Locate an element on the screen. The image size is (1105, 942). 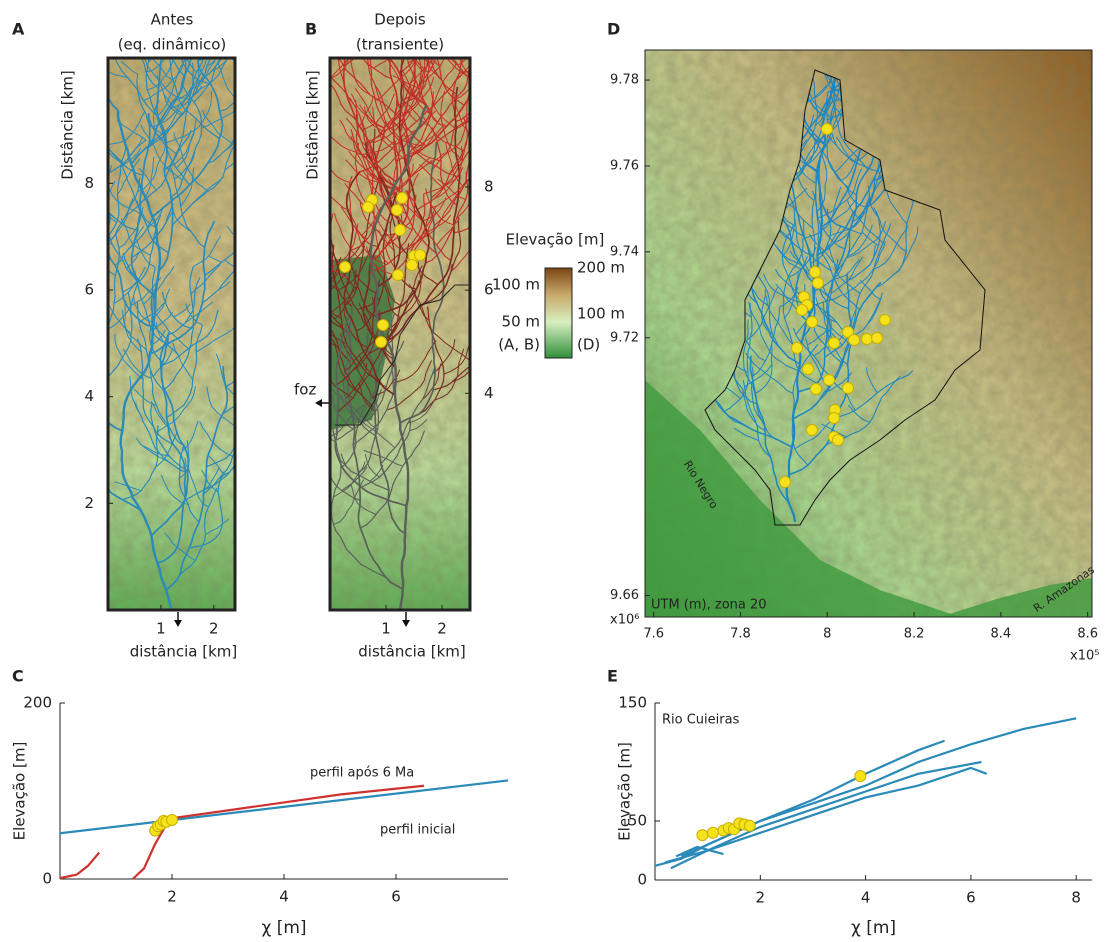
colorbar-label: 100 m is located at coordinates (601, 314).